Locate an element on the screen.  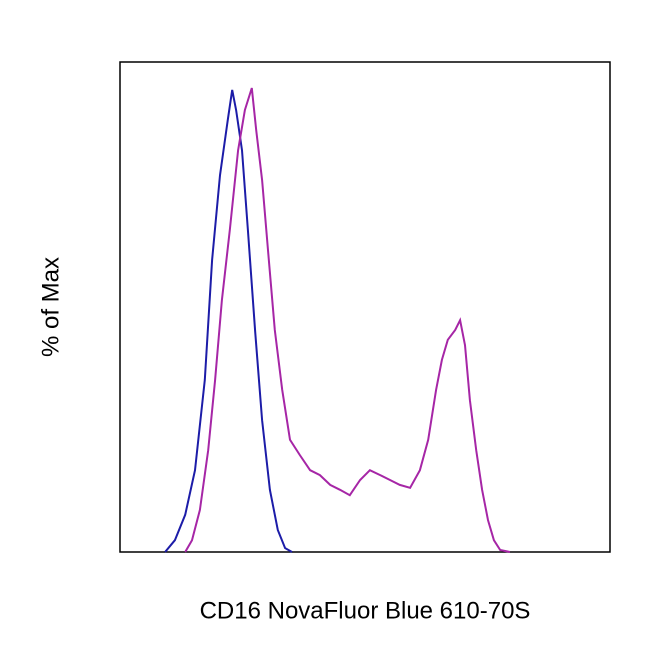
x-axis-label: CD16 NovaFluor Blue 610-70S is located at coordinates (365, 610).